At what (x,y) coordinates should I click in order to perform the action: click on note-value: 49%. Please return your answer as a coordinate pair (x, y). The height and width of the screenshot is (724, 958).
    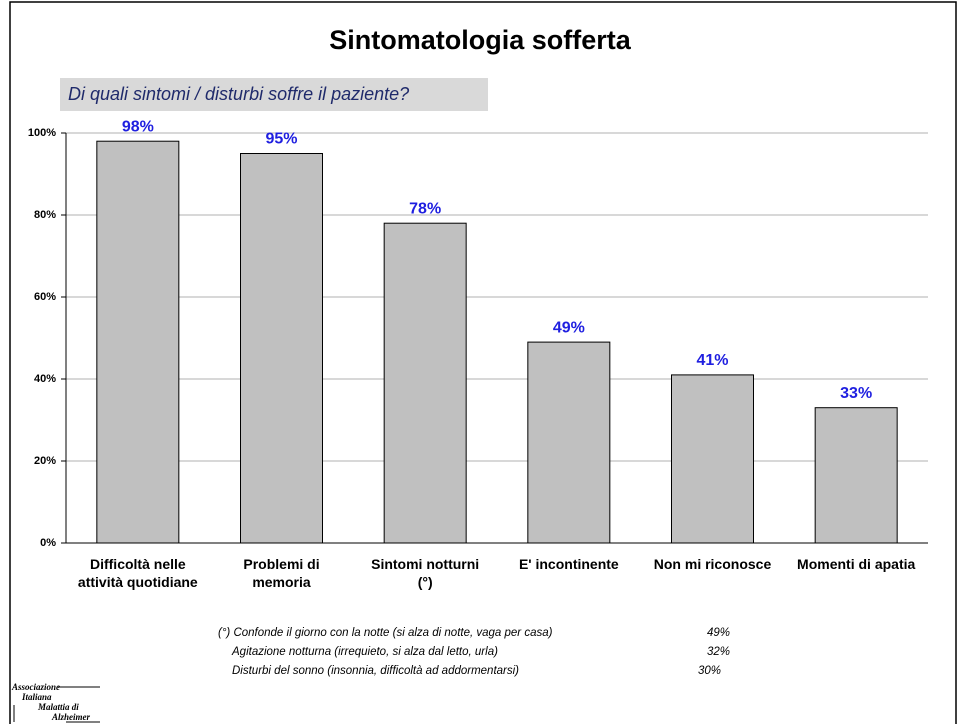
    Looking at the image, I should click on (718, 633).